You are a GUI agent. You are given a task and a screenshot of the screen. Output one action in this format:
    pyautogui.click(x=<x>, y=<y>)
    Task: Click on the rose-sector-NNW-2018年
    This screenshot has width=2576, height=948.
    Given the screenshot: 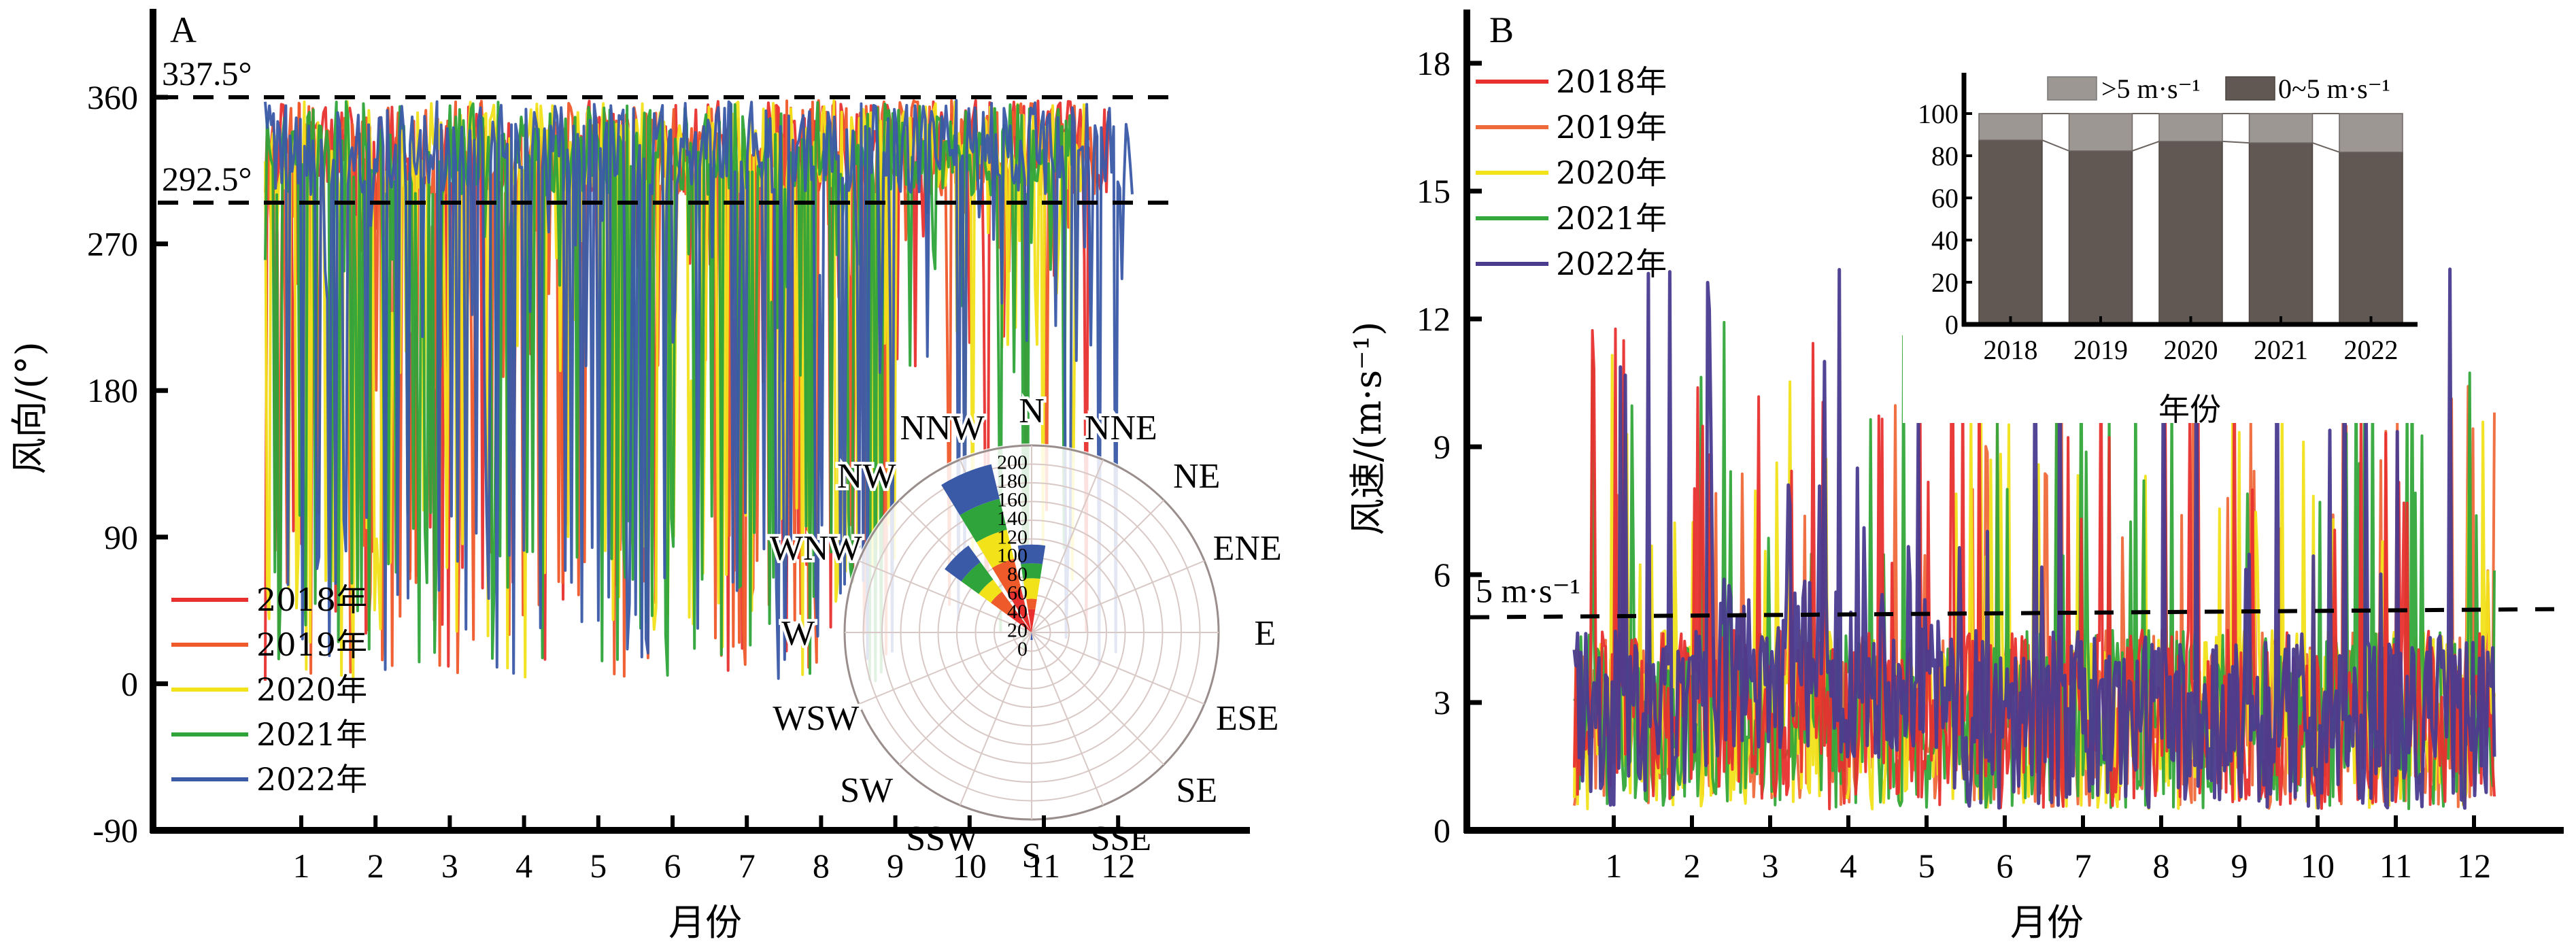 What is the action you would take?
    pyautogui.click(x=1020, y=610)
    